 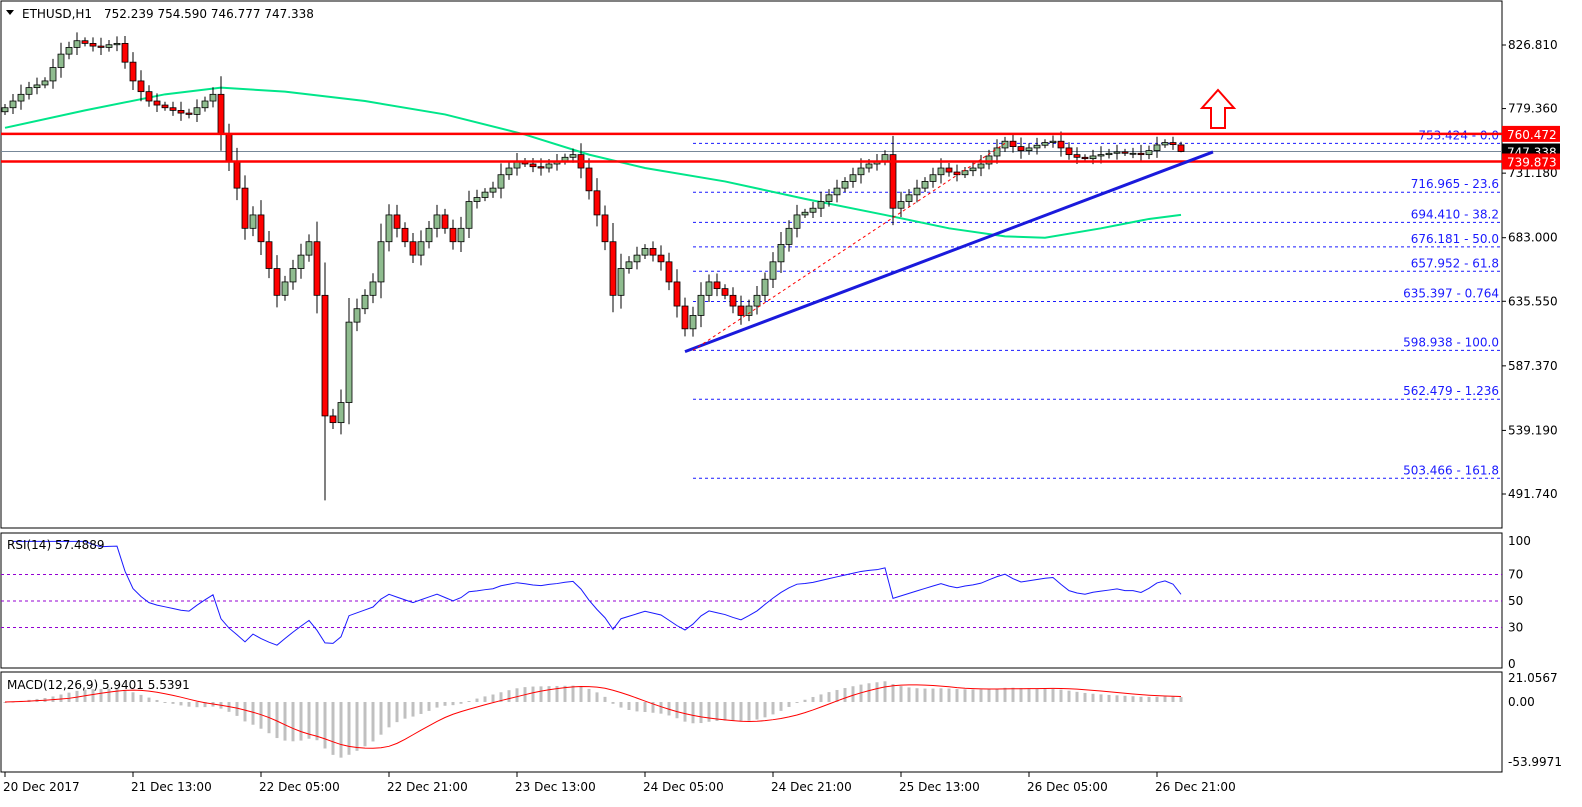 What do you see at coordinates (10, 12) in the screenshot?
I see `dropdown-triangle-icon` at bounding box center [10, 12].